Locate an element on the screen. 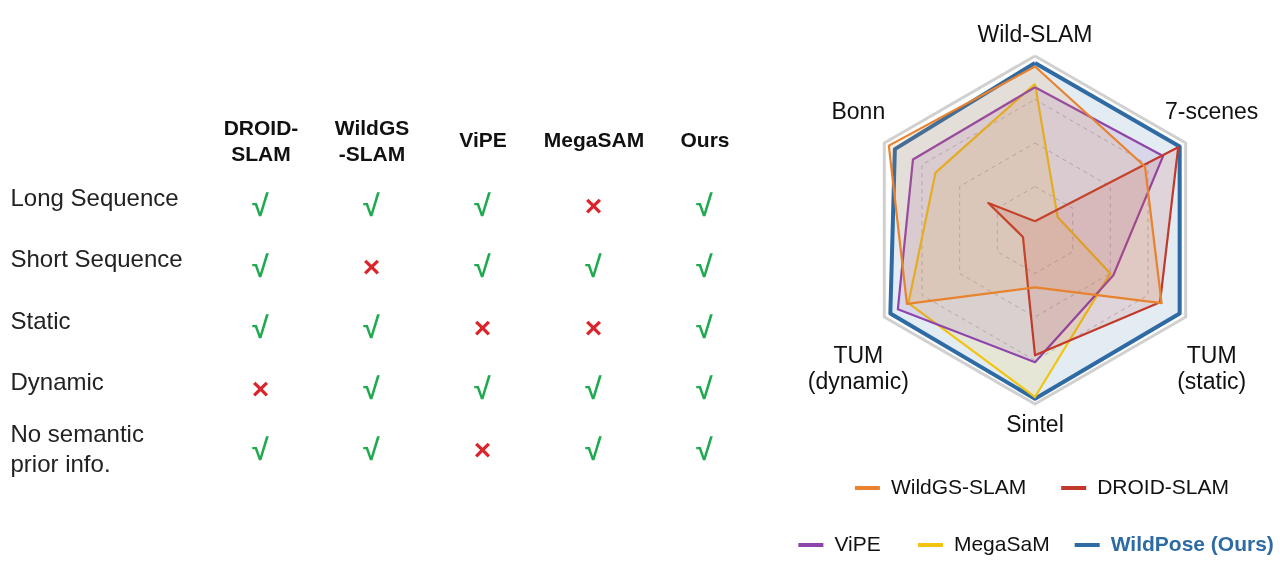 Image resolution: width=1280 pixels, height=578 pixels. x-tick-label: DROID- SLAM is located at coordinates (261, 140).